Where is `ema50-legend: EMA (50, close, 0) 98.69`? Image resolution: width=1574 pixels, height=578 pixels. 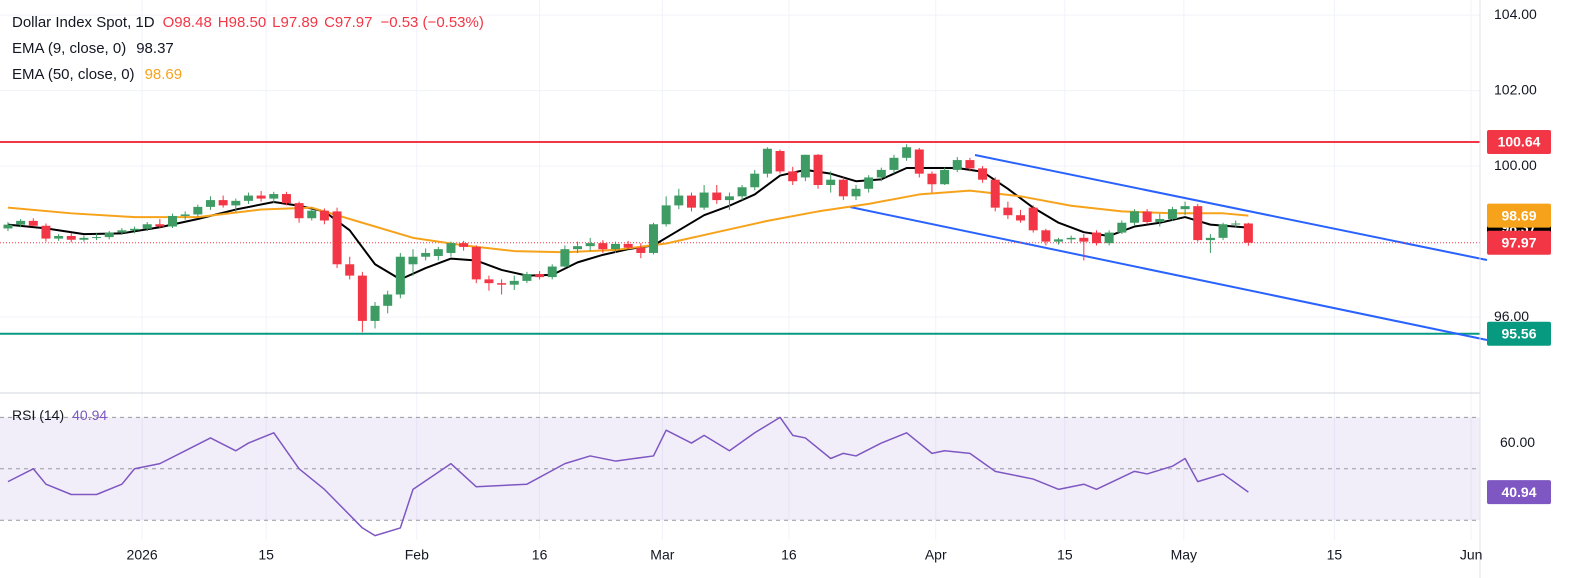 ema50-legend: EMA (50, close, 0) 98.69 is located at coordinates (97, 74).